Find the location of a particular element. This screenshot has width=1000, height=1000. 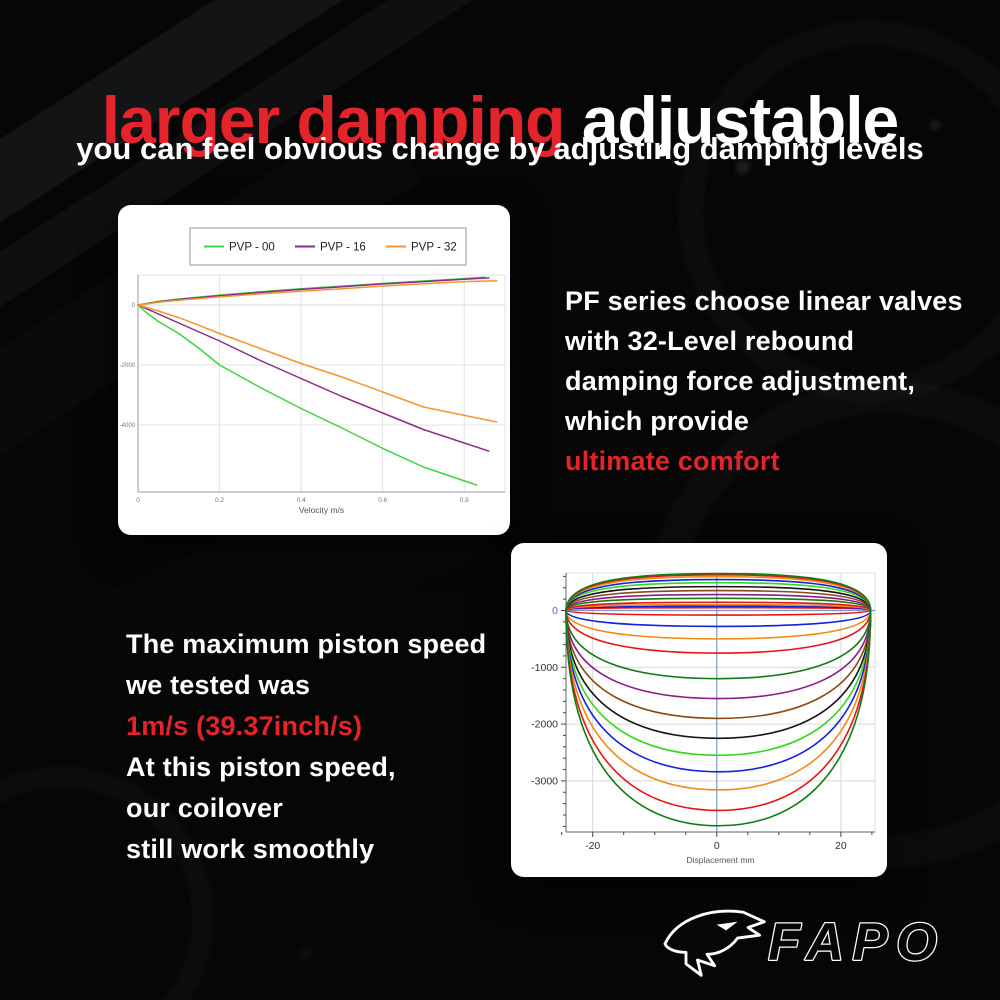

title-white-part: adjustable is located at coordinates (731, 120).